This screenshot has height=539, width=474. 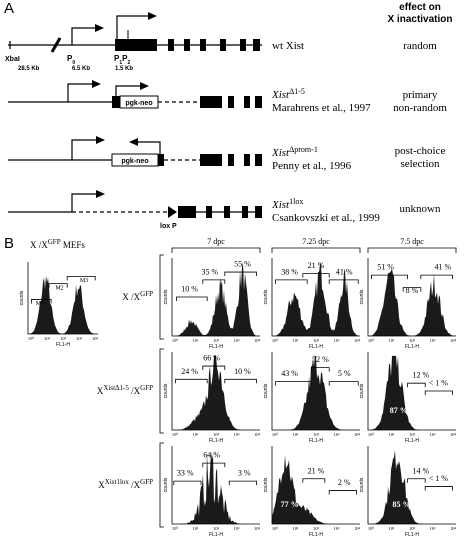 What do you see at coordinates (81, 69) in the screenshot?
I see `distance-label: 6.5 Kb` at bounding box center [81, 69].